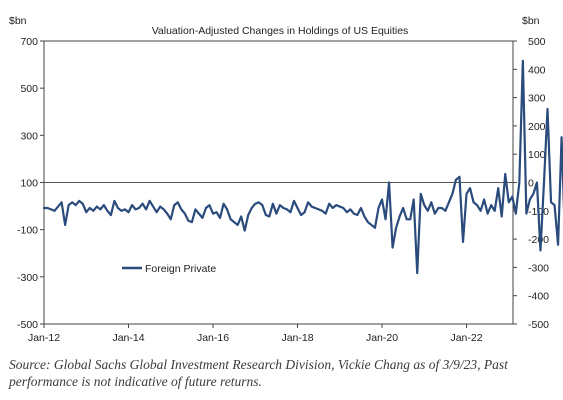 This screenshot has height=400, width=563. Describe the element at coordinates (29, 42) in the screenshot. I see `left-tick-label: 700` at that location.